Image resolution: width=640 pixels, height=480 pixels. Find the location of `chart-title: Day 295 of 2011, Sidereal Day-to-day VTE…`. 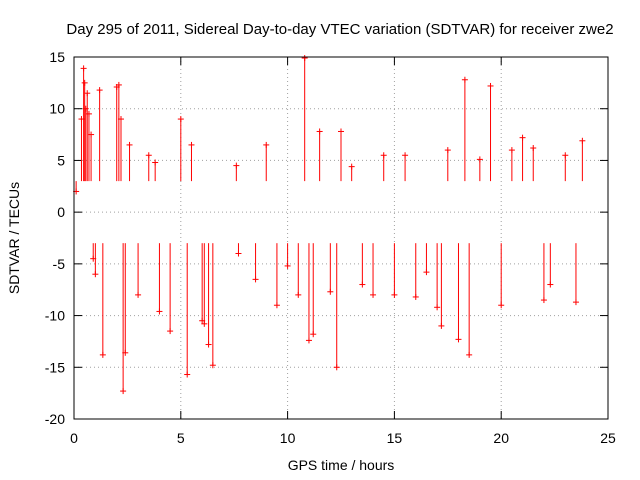

chart-title: Day 295 of 2011, Sidereal Day-to-day VTE… is located at coordinates (339, 29).